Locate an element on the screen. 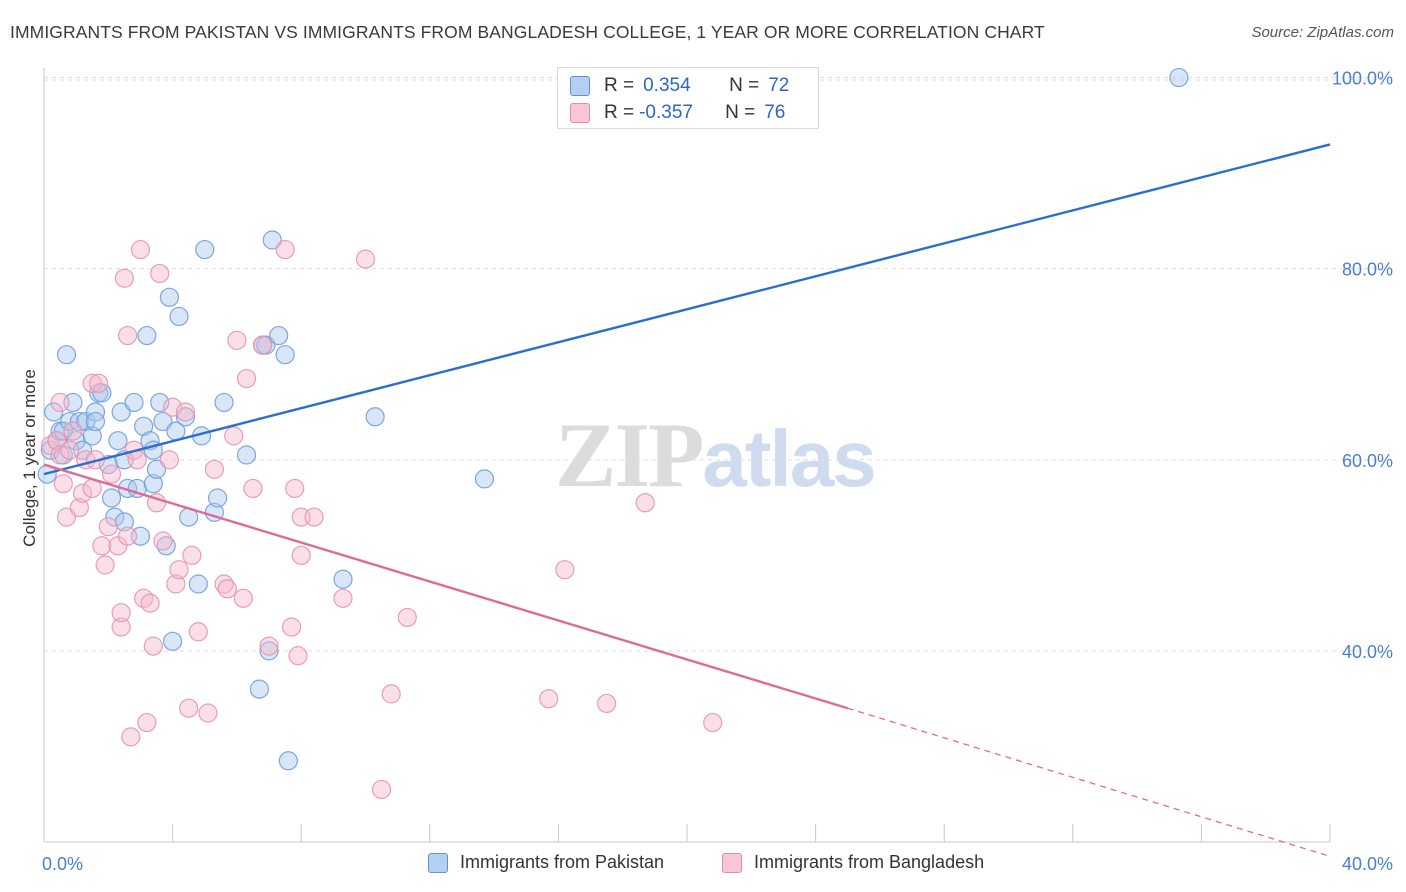 The image size is (1406, 892). stats-swatch-bangladesh is located at coordinates (580, 113).